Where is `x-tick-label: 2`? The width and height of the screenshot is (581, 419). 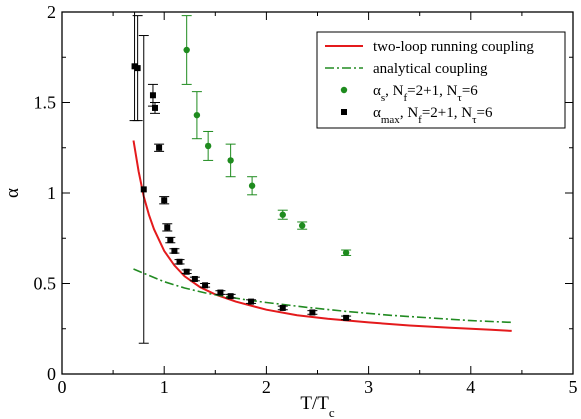 x-tick-label: 2 is located at coordinates (266, 387).